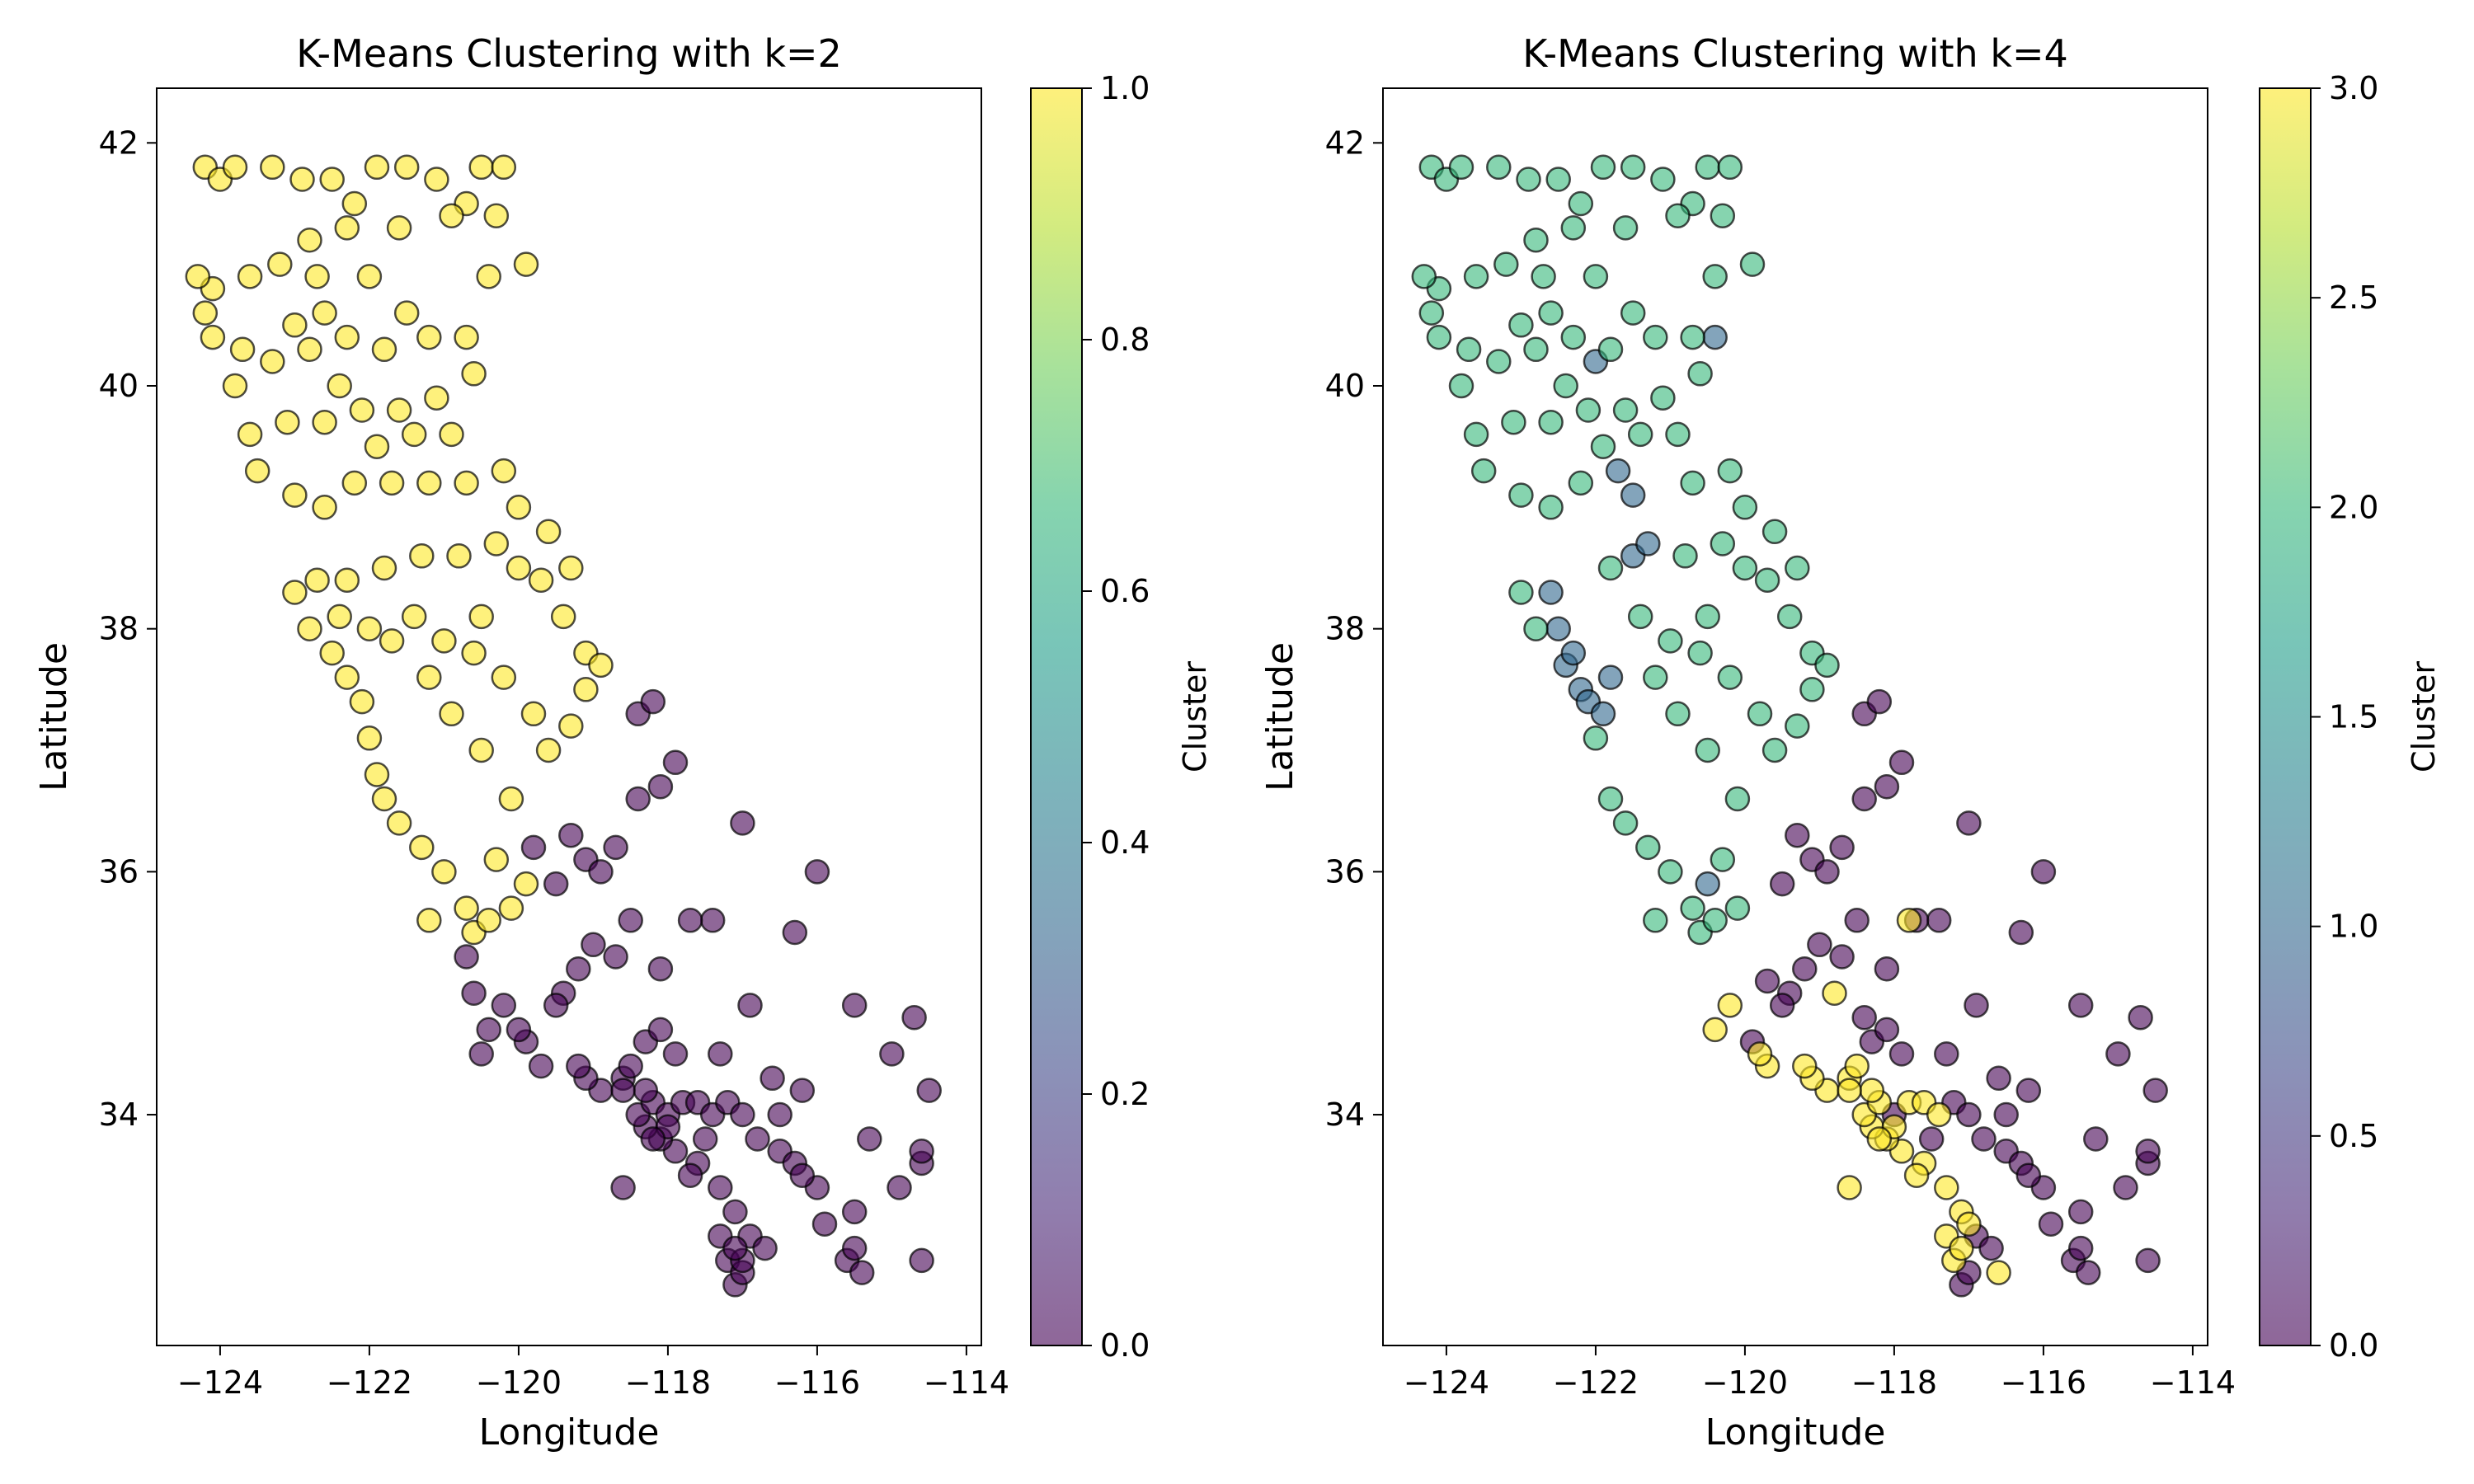  Describe the element at coordinates (966, 1382) in the screenshot. I see `x-tick-label: −114` at that location.